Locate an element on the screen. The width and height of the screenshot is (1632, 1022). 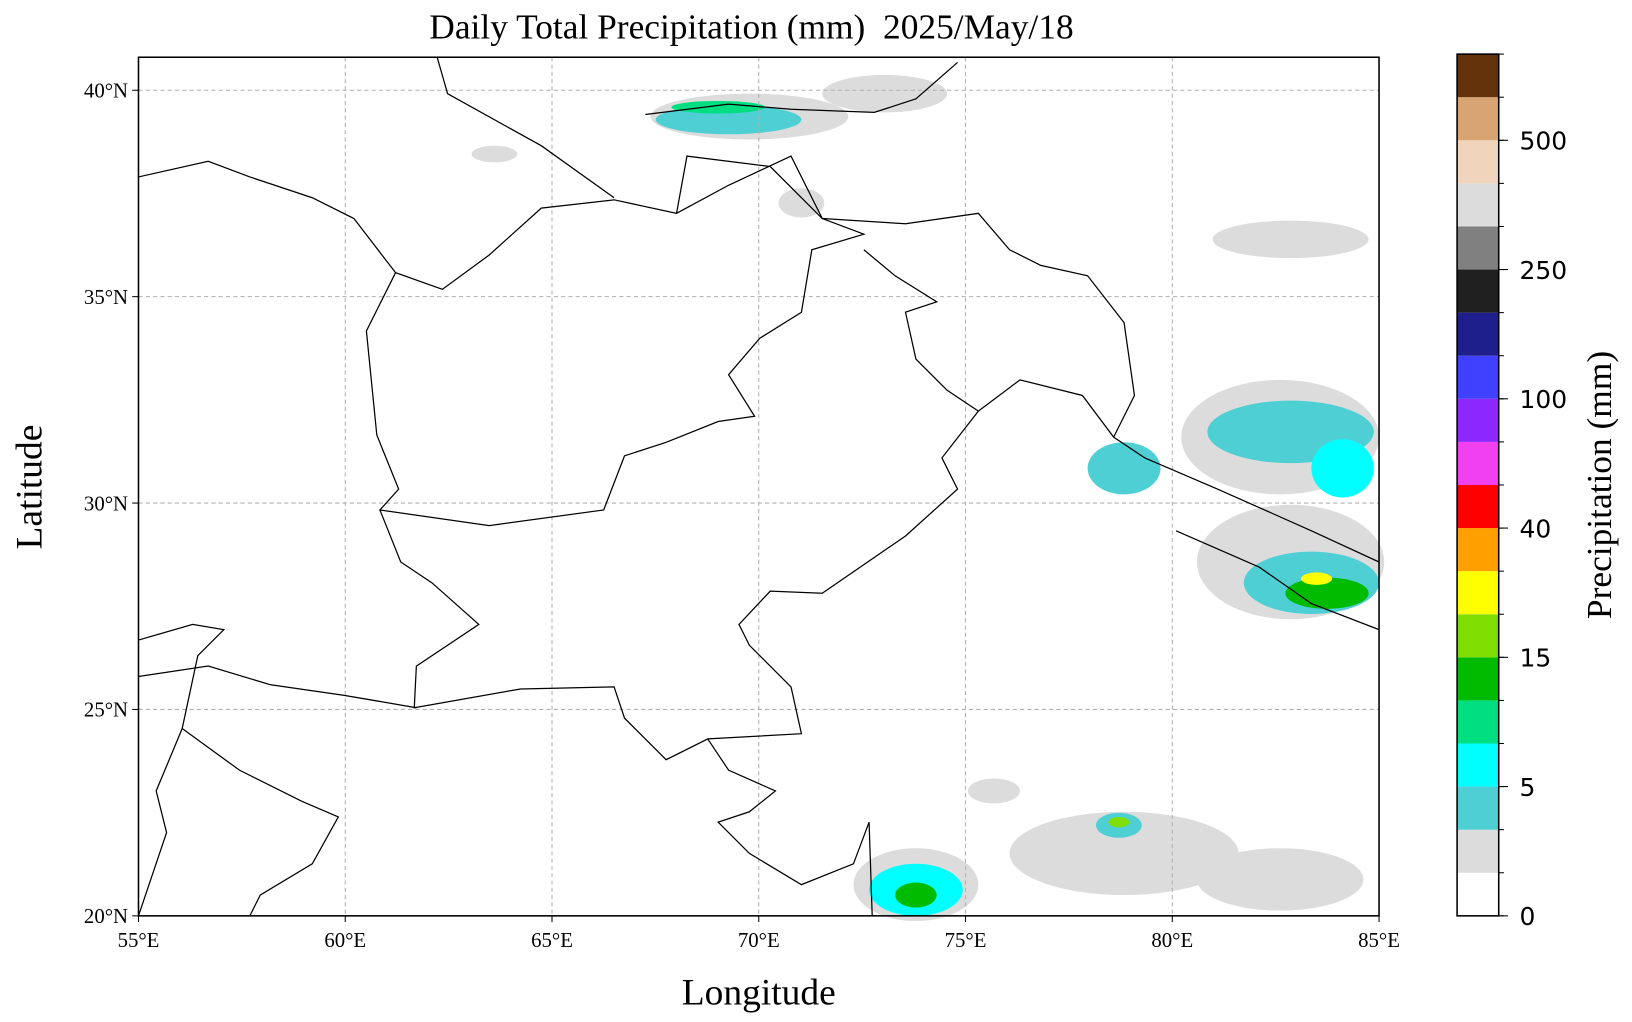
colorbar-tick-label: 100 is located at coordinates (1544, 399).